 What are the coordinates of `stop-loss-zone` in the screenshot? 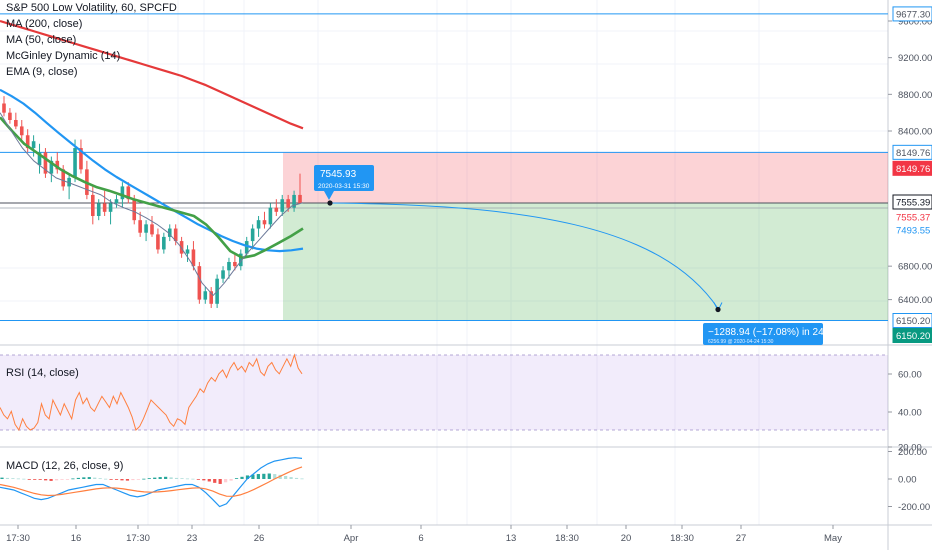 It's located at (585, 177).